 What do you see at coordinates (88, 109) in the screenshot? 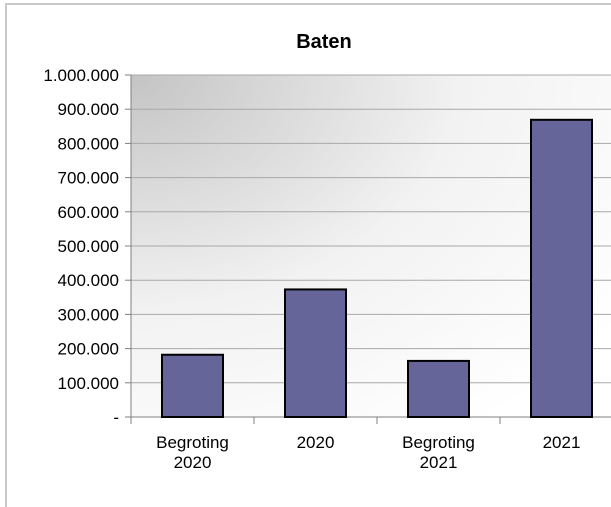
I see `y-tick-label: 900.000` at bounding box center [88, 109].